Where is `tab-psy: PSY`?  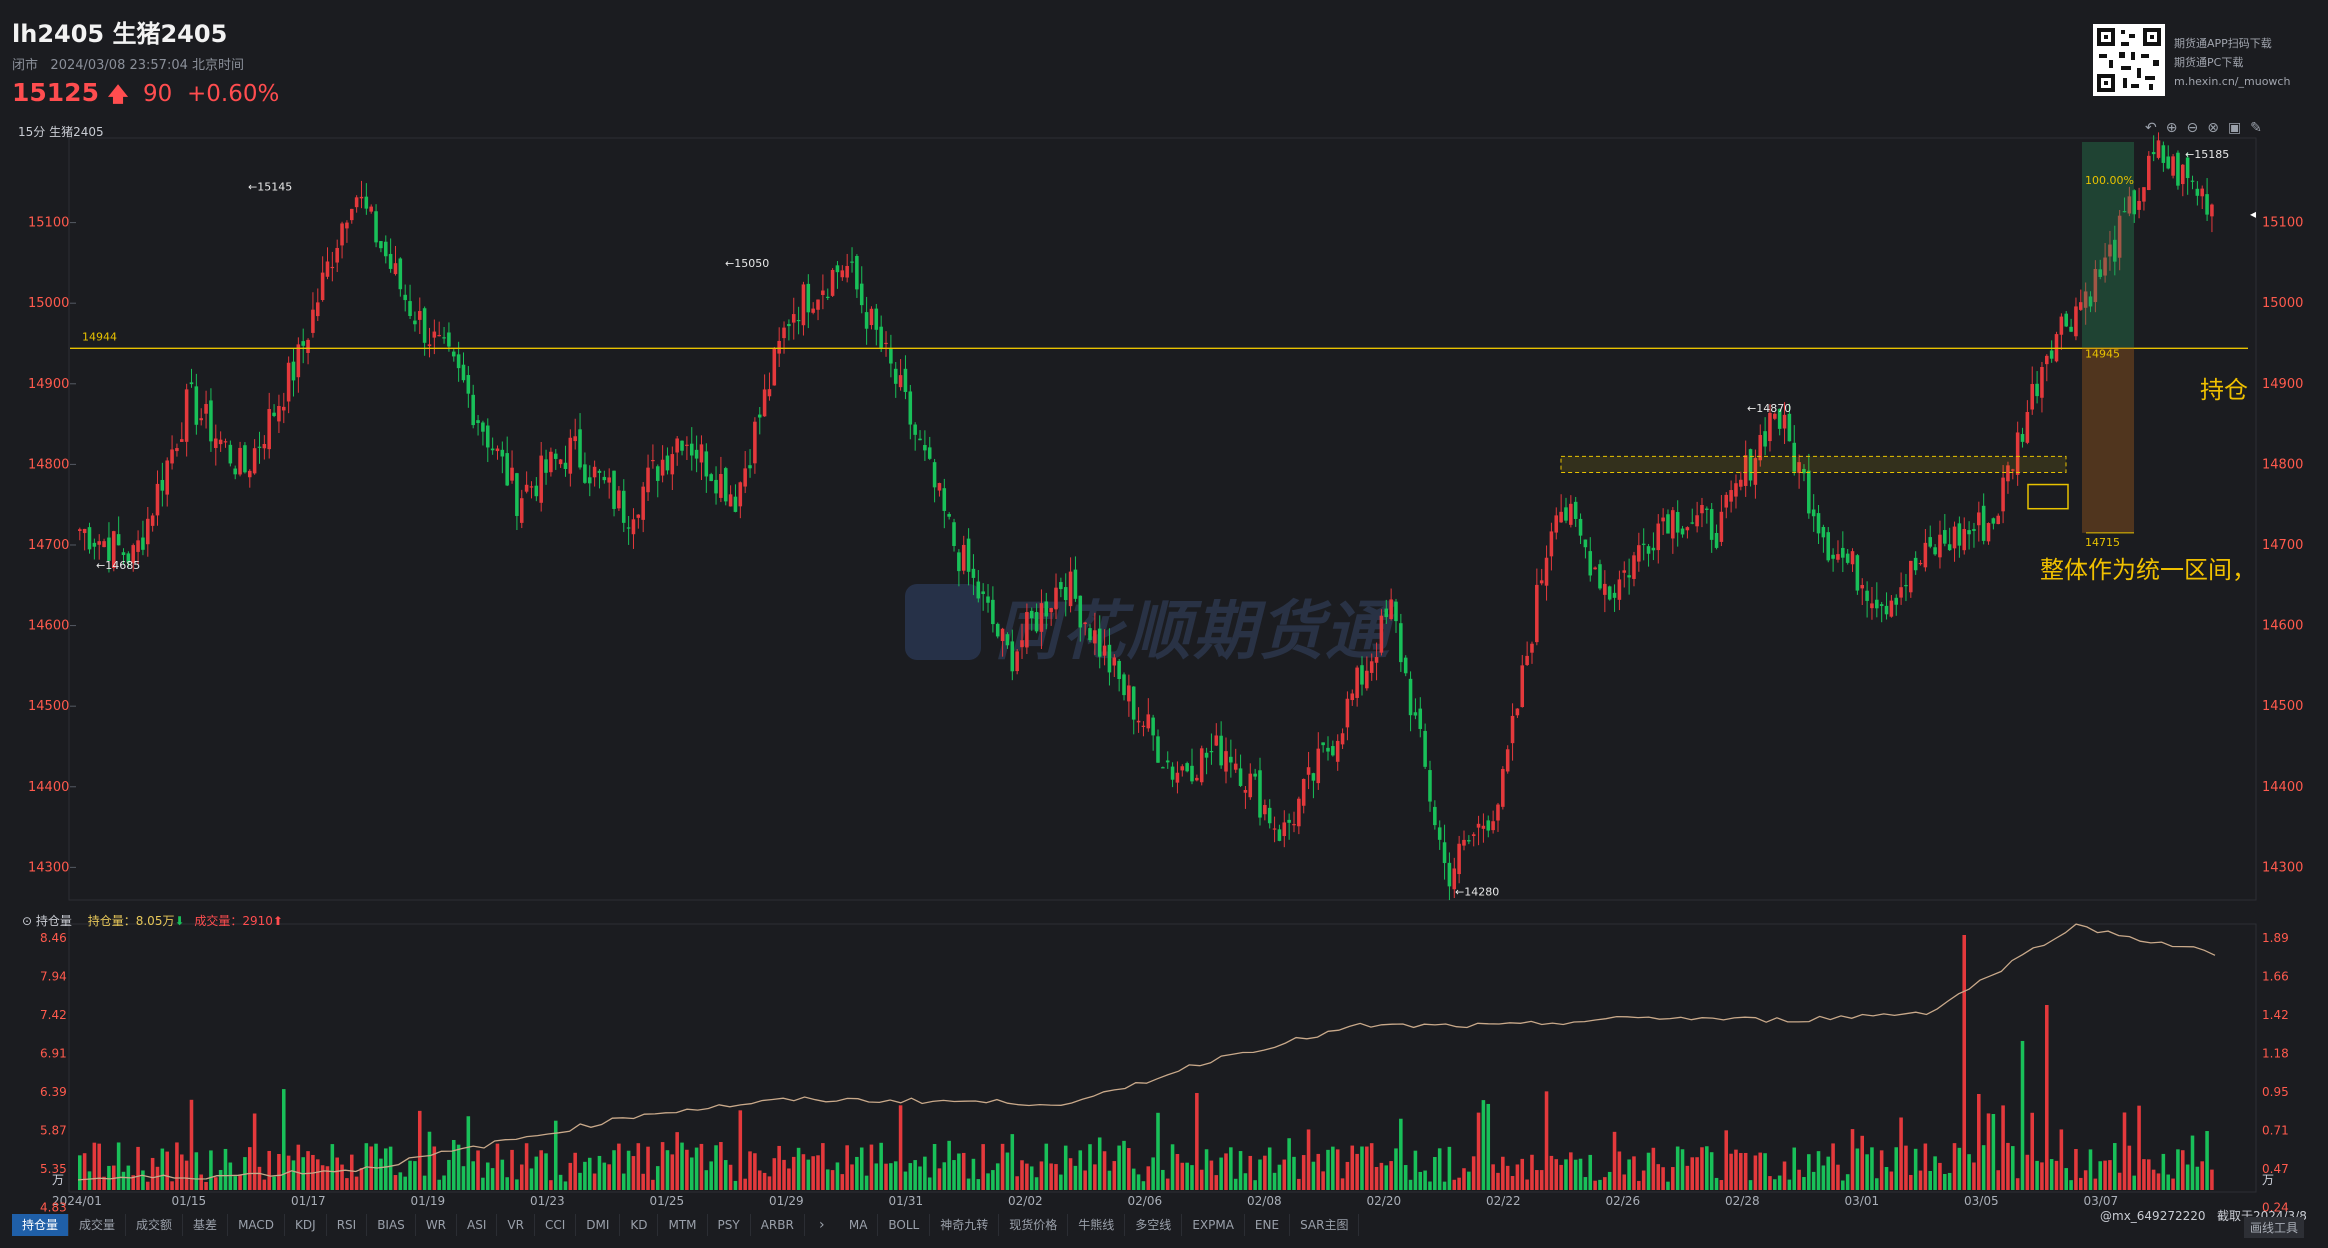 tab-psy: PSY is located at coordinates (729, 1225).